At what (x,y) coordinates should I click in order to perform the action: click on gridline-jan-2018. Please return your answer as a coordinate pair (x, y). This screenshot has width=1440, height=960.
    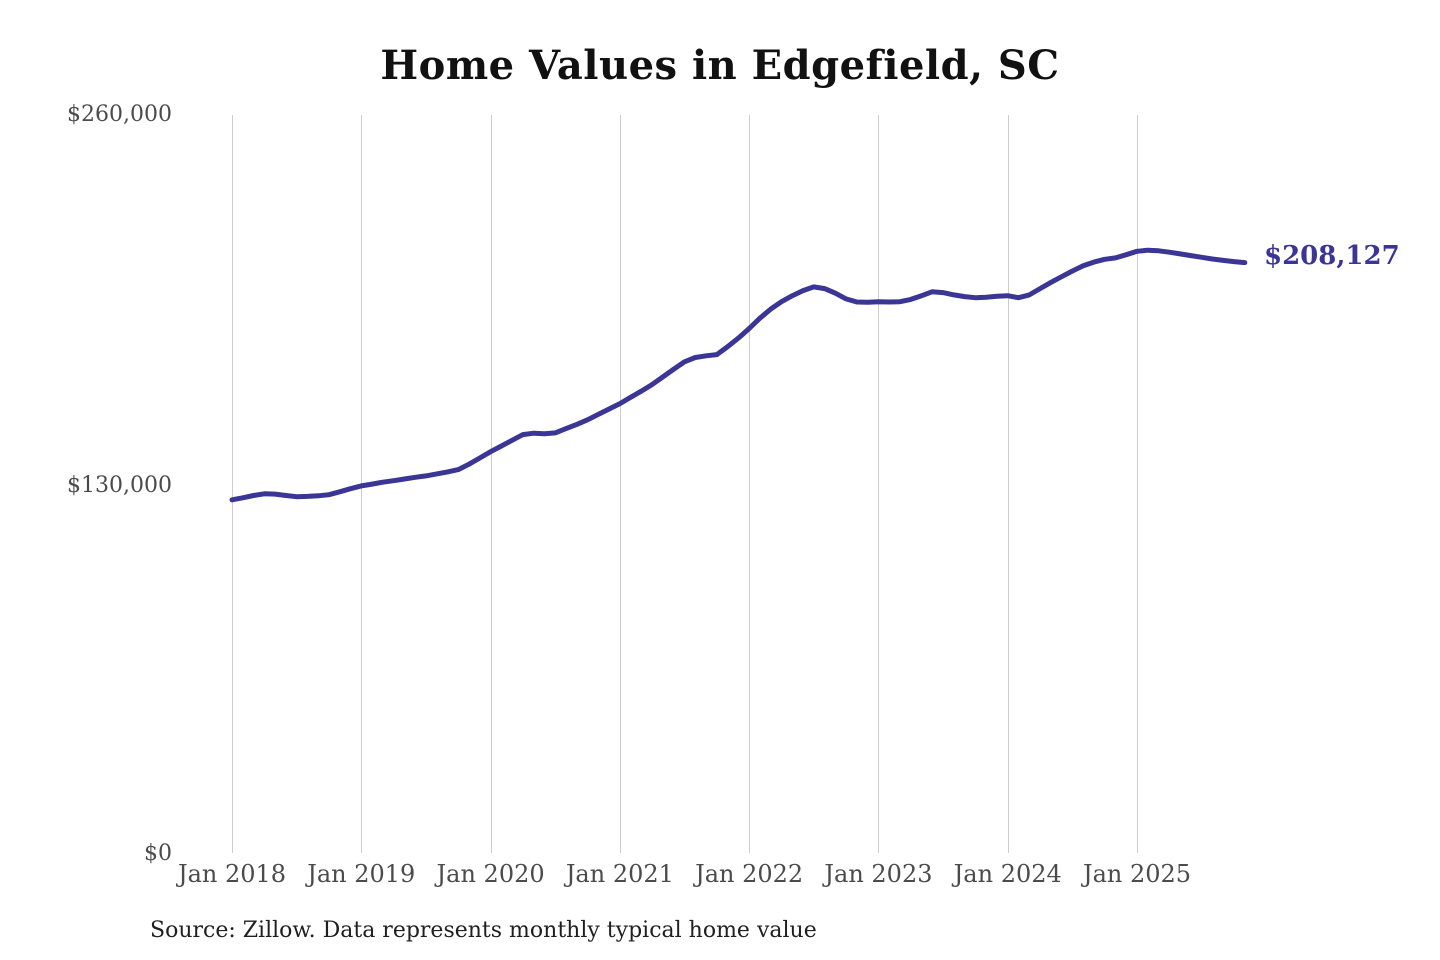
    Looking at the image, I should click on (232, 484).